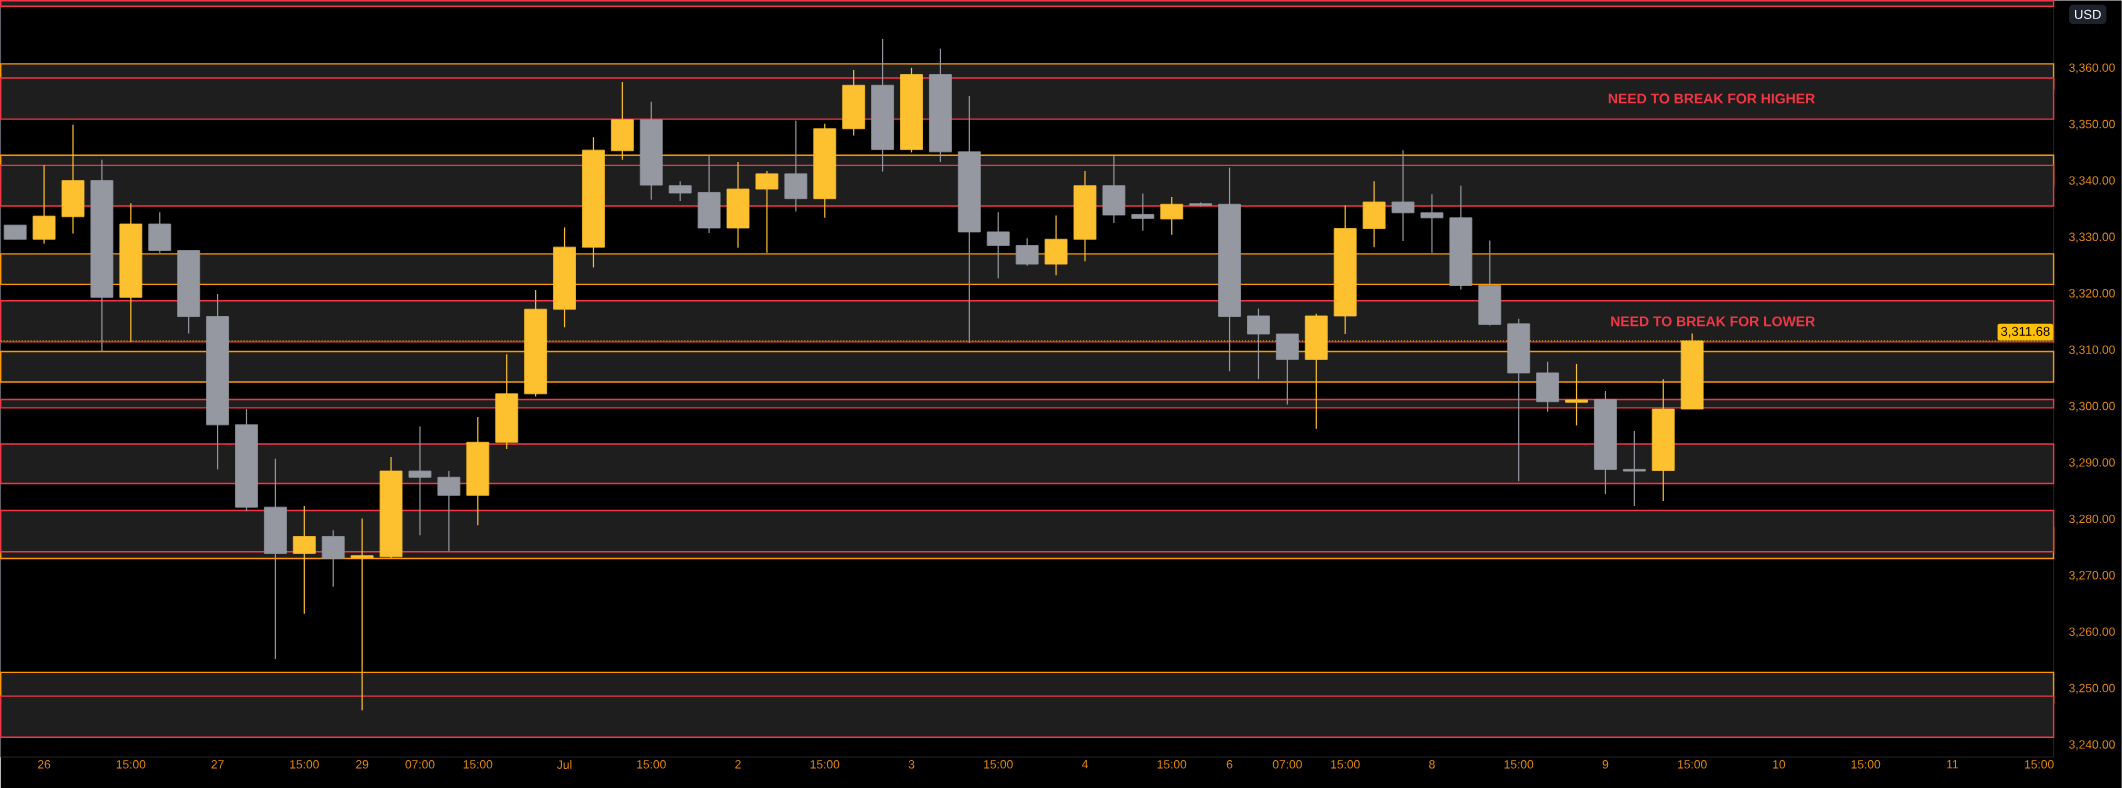 This screenshot has width=2122, height=788. Describe the element at coordinates (2092, 632) in the screenshot. I see `y-tick-label: 3,260.00` at that location.